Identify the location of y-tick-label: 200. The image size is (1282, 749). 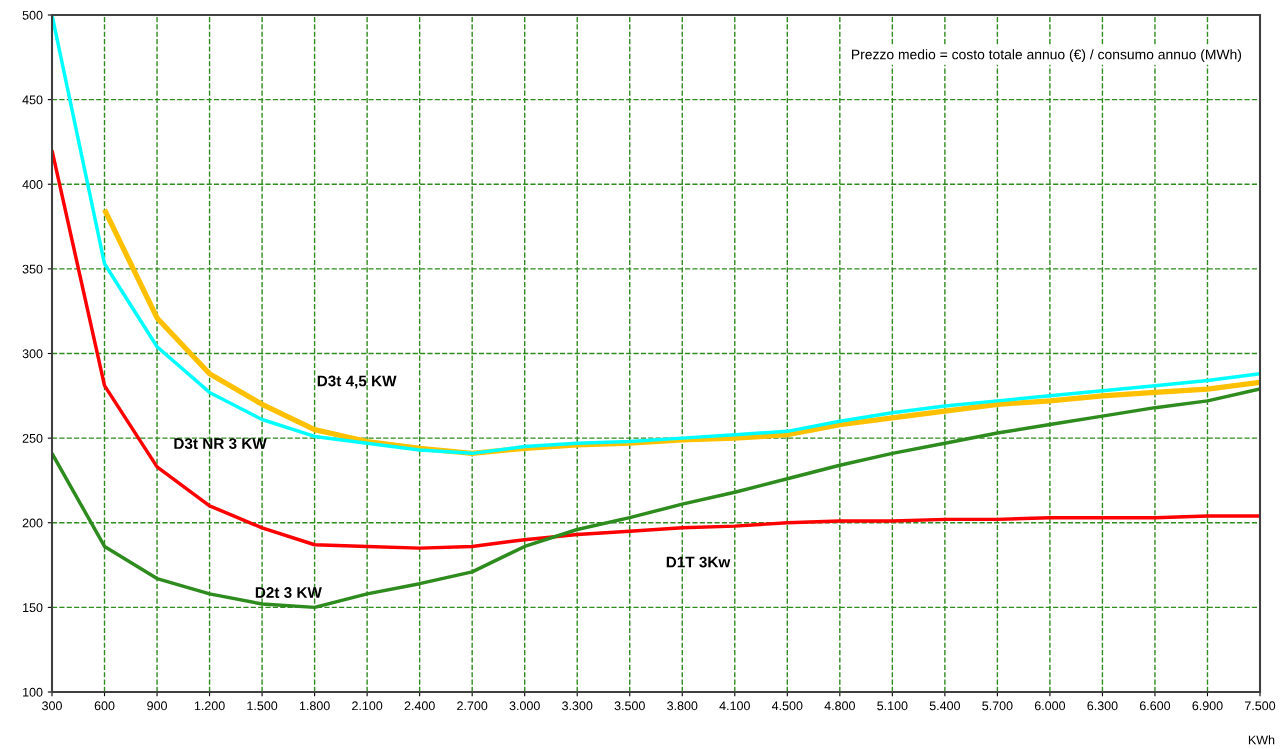
(32, 523).